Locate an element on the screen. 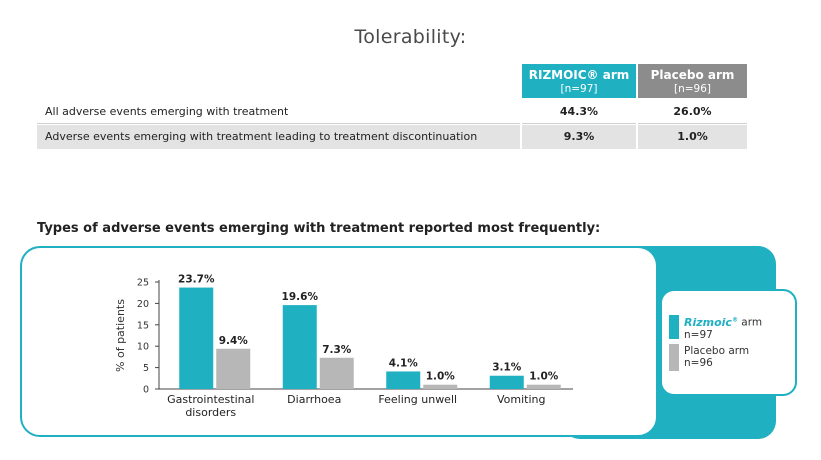  chart-legend: Rizmoic® arm n=97 Placebo arm n=96 is located at coordinates (728, 342).